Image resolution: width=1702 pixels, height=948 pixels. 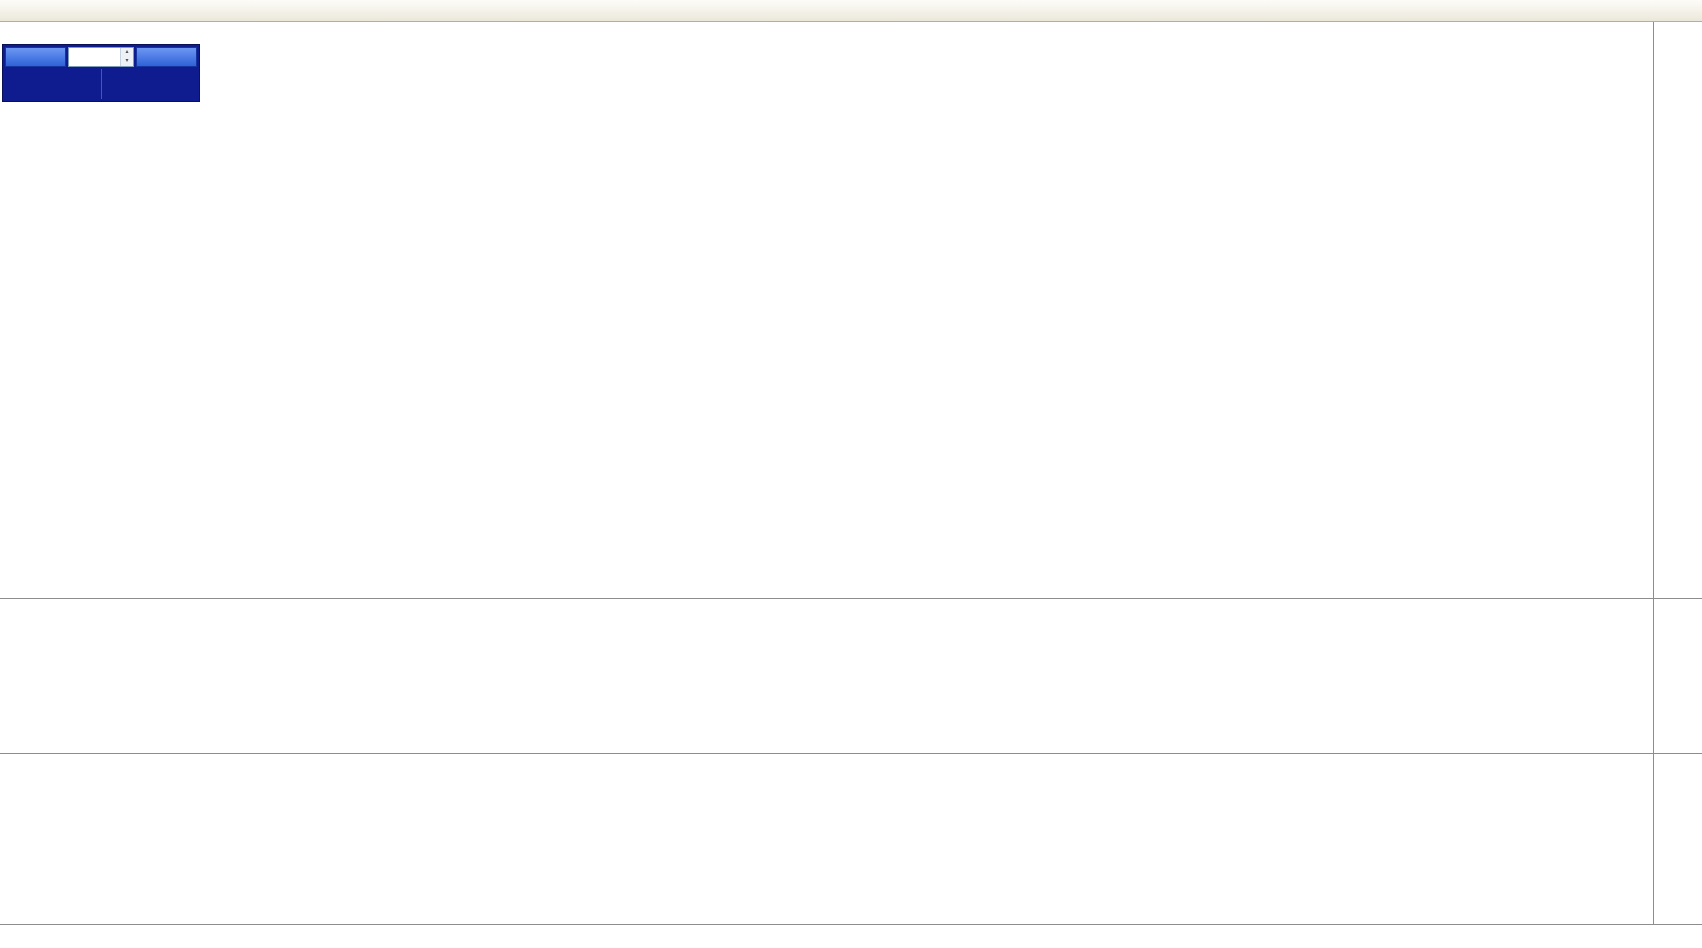 What do you see at coordinates (166, 57) in the screenshot?
I see `buy-button` at bounding box center [166, 57].